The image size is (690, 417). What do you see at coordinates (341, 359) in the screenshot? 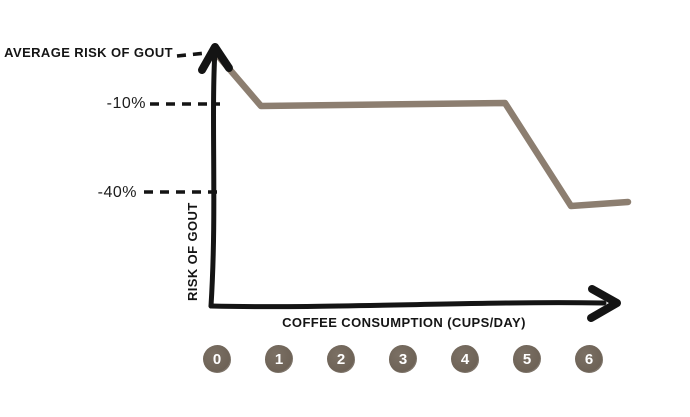
I see `x-tick-marker-2: 2` at bounding box center [341, 359].